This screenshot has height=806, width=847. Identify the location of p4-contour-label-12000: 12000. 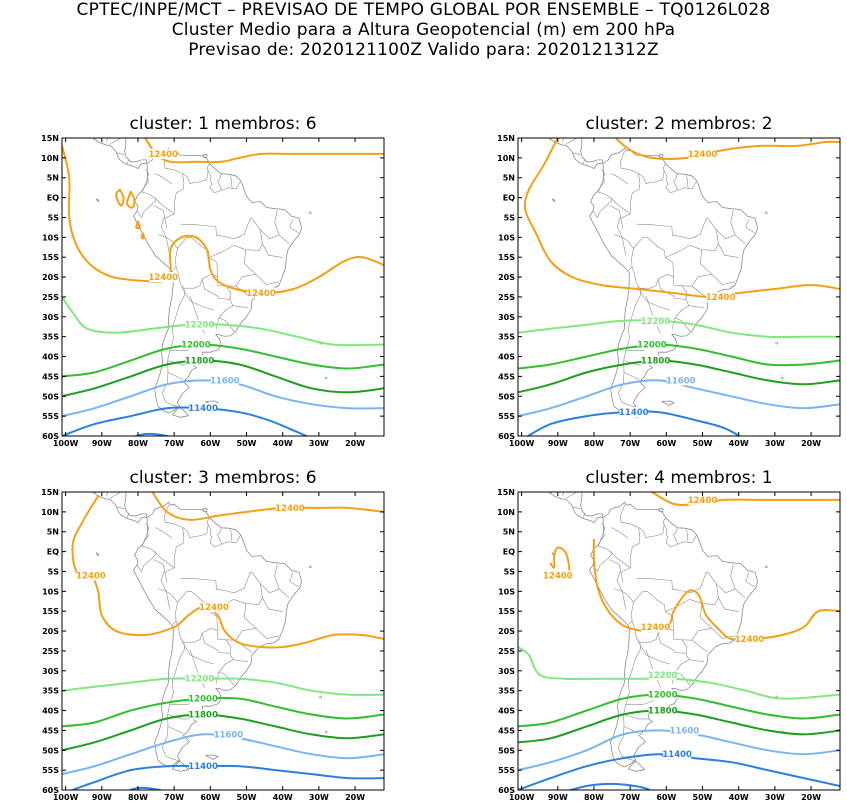
(663, 696).